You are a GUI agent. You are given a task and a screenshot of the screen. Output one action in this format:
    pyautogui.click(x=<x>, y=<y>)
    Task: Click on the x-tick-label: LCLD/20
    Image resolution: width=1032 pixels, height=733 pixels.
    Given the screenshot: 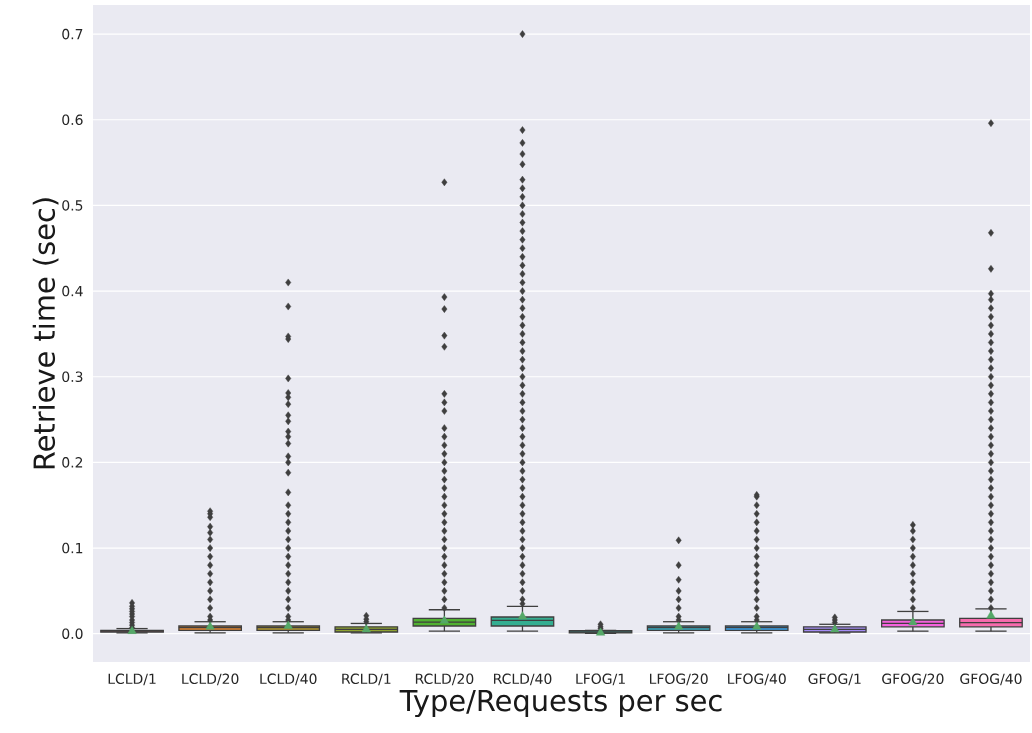 What is the action you would take?
    pyautogui.click(x=210, y=679)
    